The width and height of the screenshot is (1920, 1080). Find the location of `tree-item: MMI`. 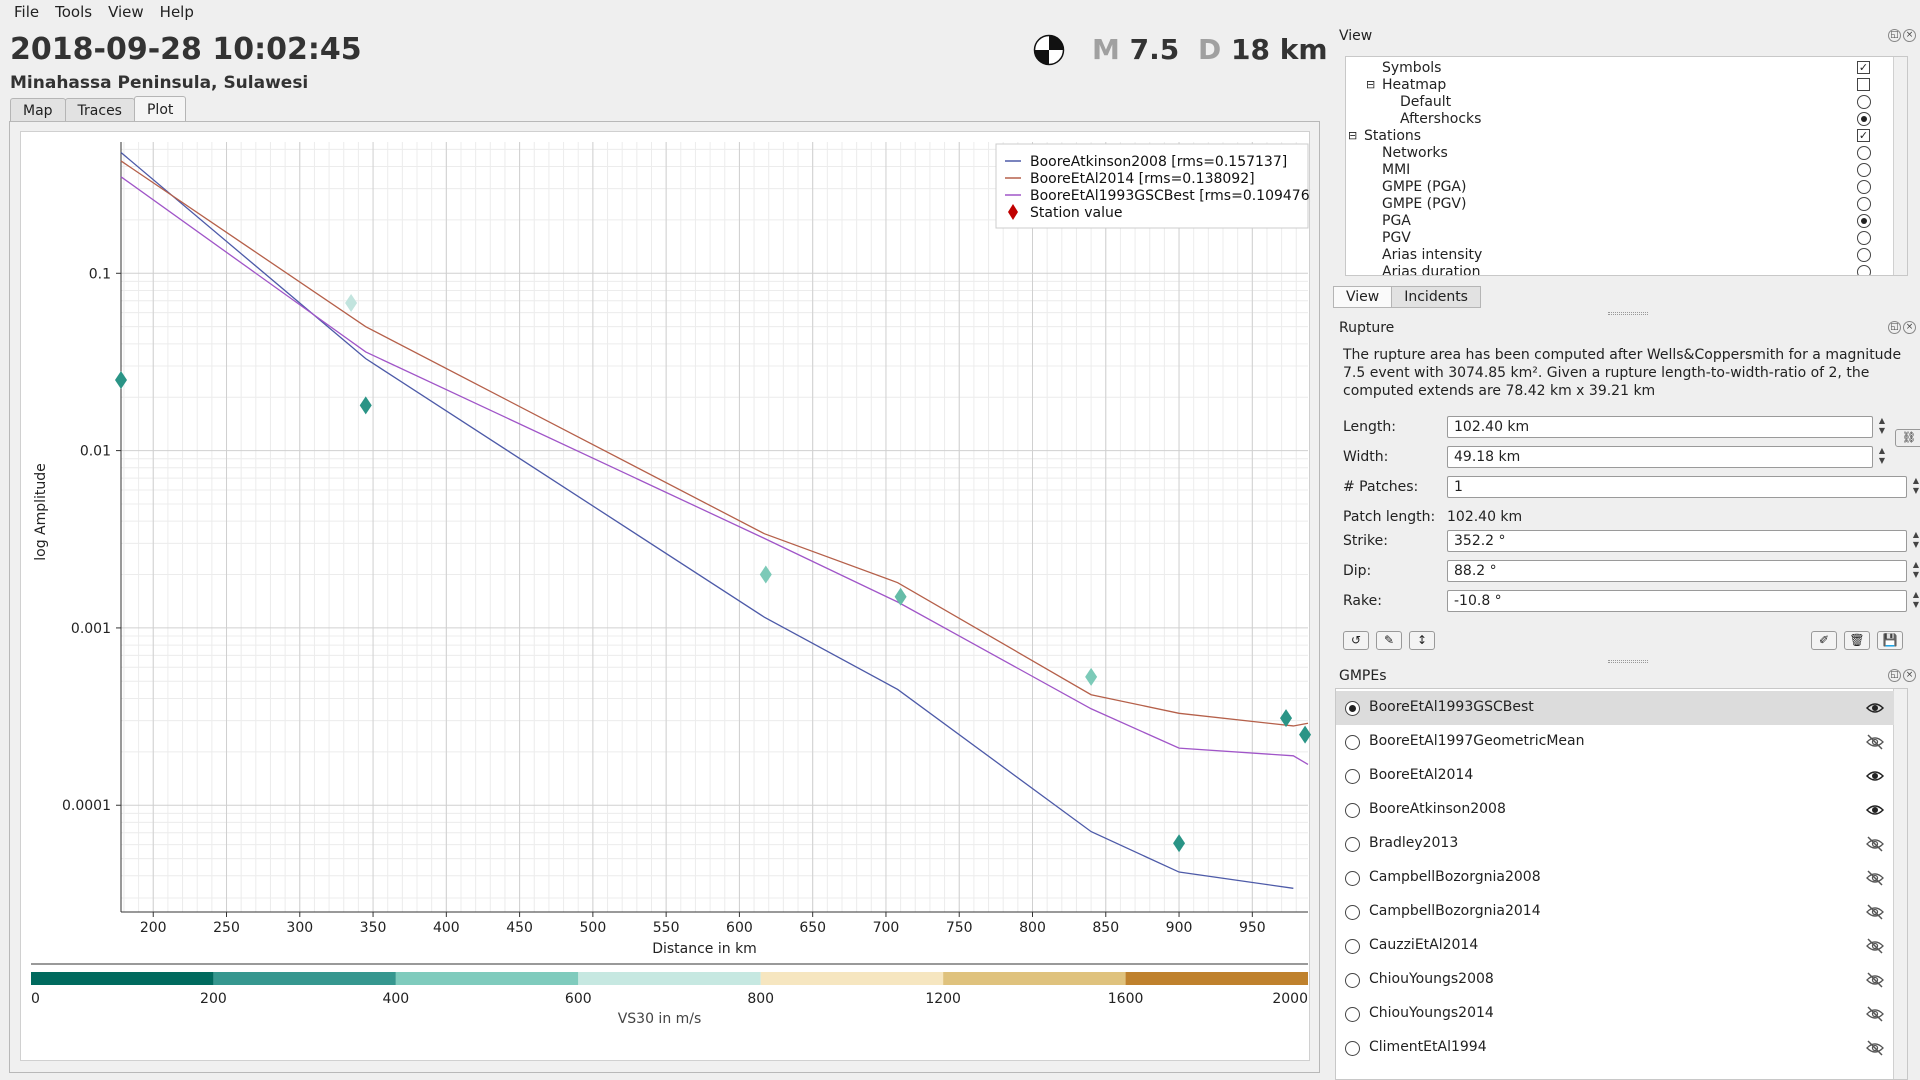

tree-item: MMI is located at coordinates (1620, 169).